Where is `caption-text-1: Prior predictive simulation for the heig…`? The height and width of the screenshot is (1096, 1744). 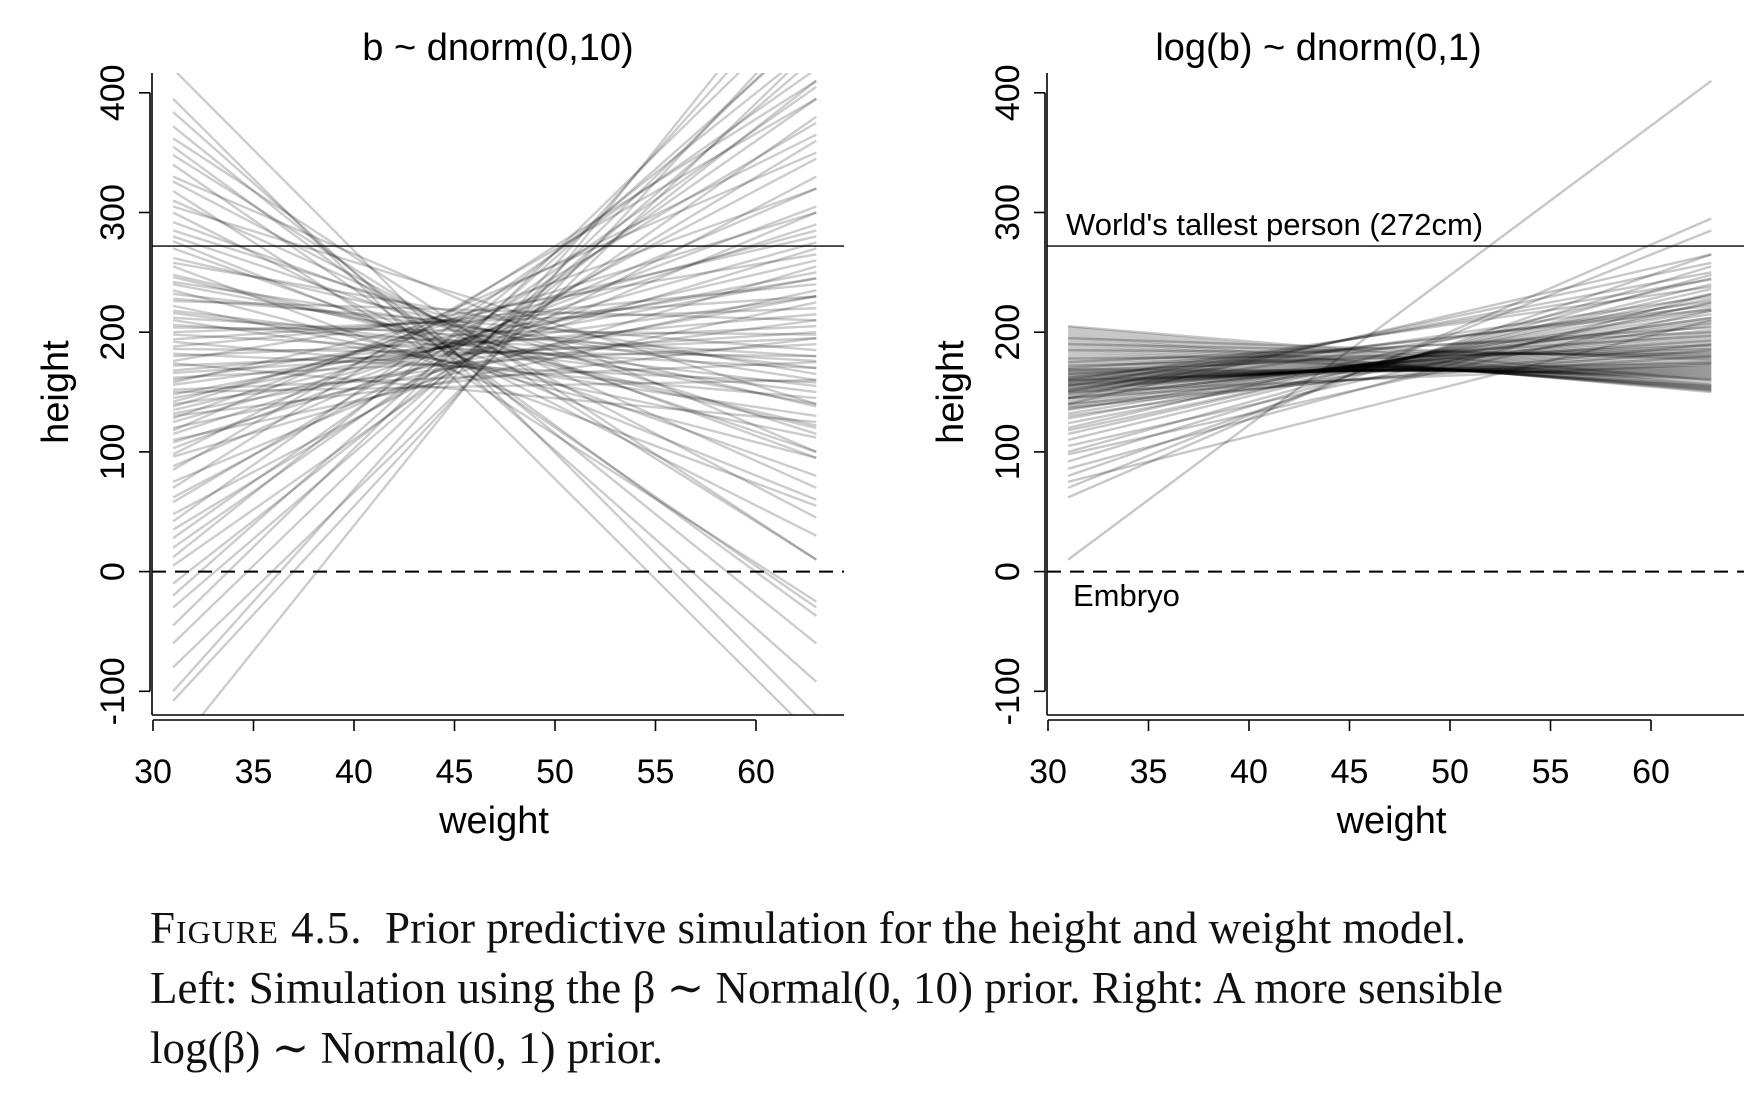
caption-text-1: Prior predictive simulation for the heig… is located at coordinates (926, 928).